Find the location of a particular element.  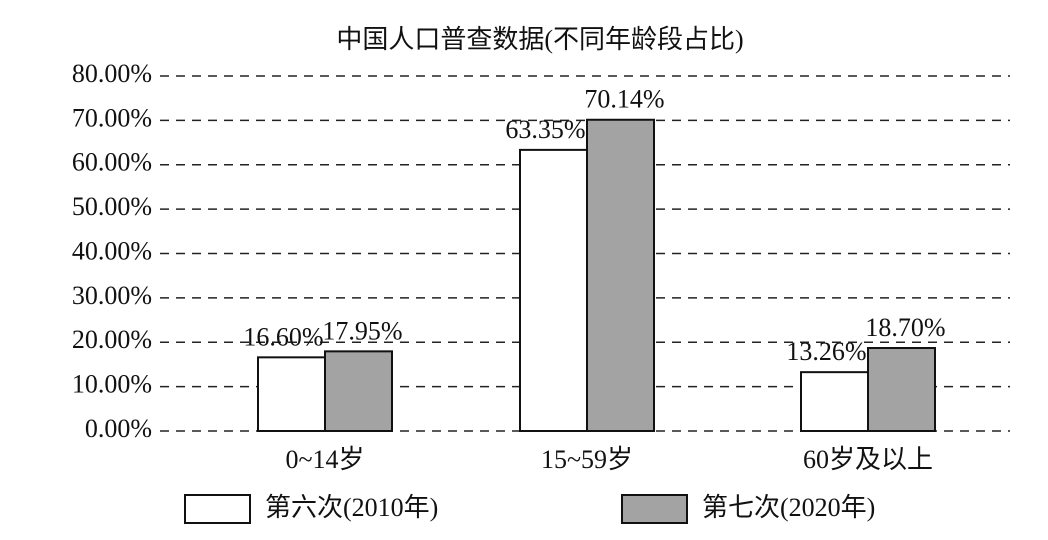

y-tick-label: 20.00% is located at coordinates (112, 339).